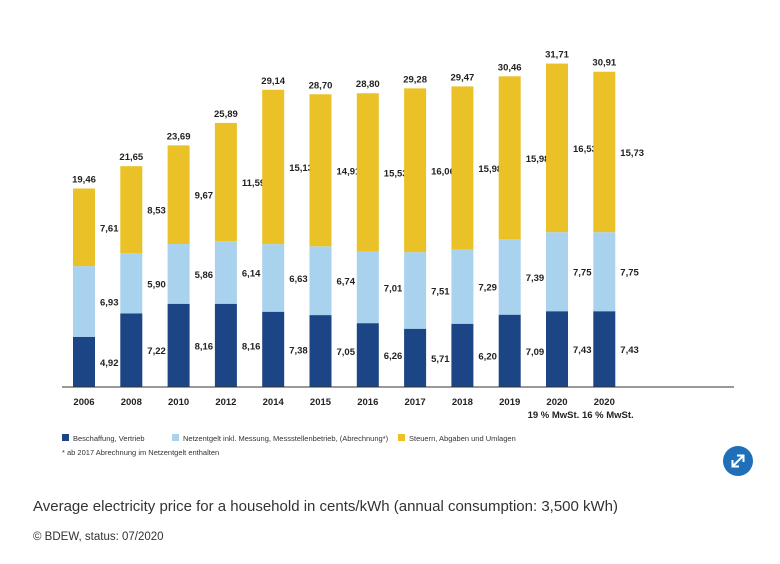  Describe the element at coordinates (225, 402) in the screenshot. I see `x-tick-label: 2012` at that location.